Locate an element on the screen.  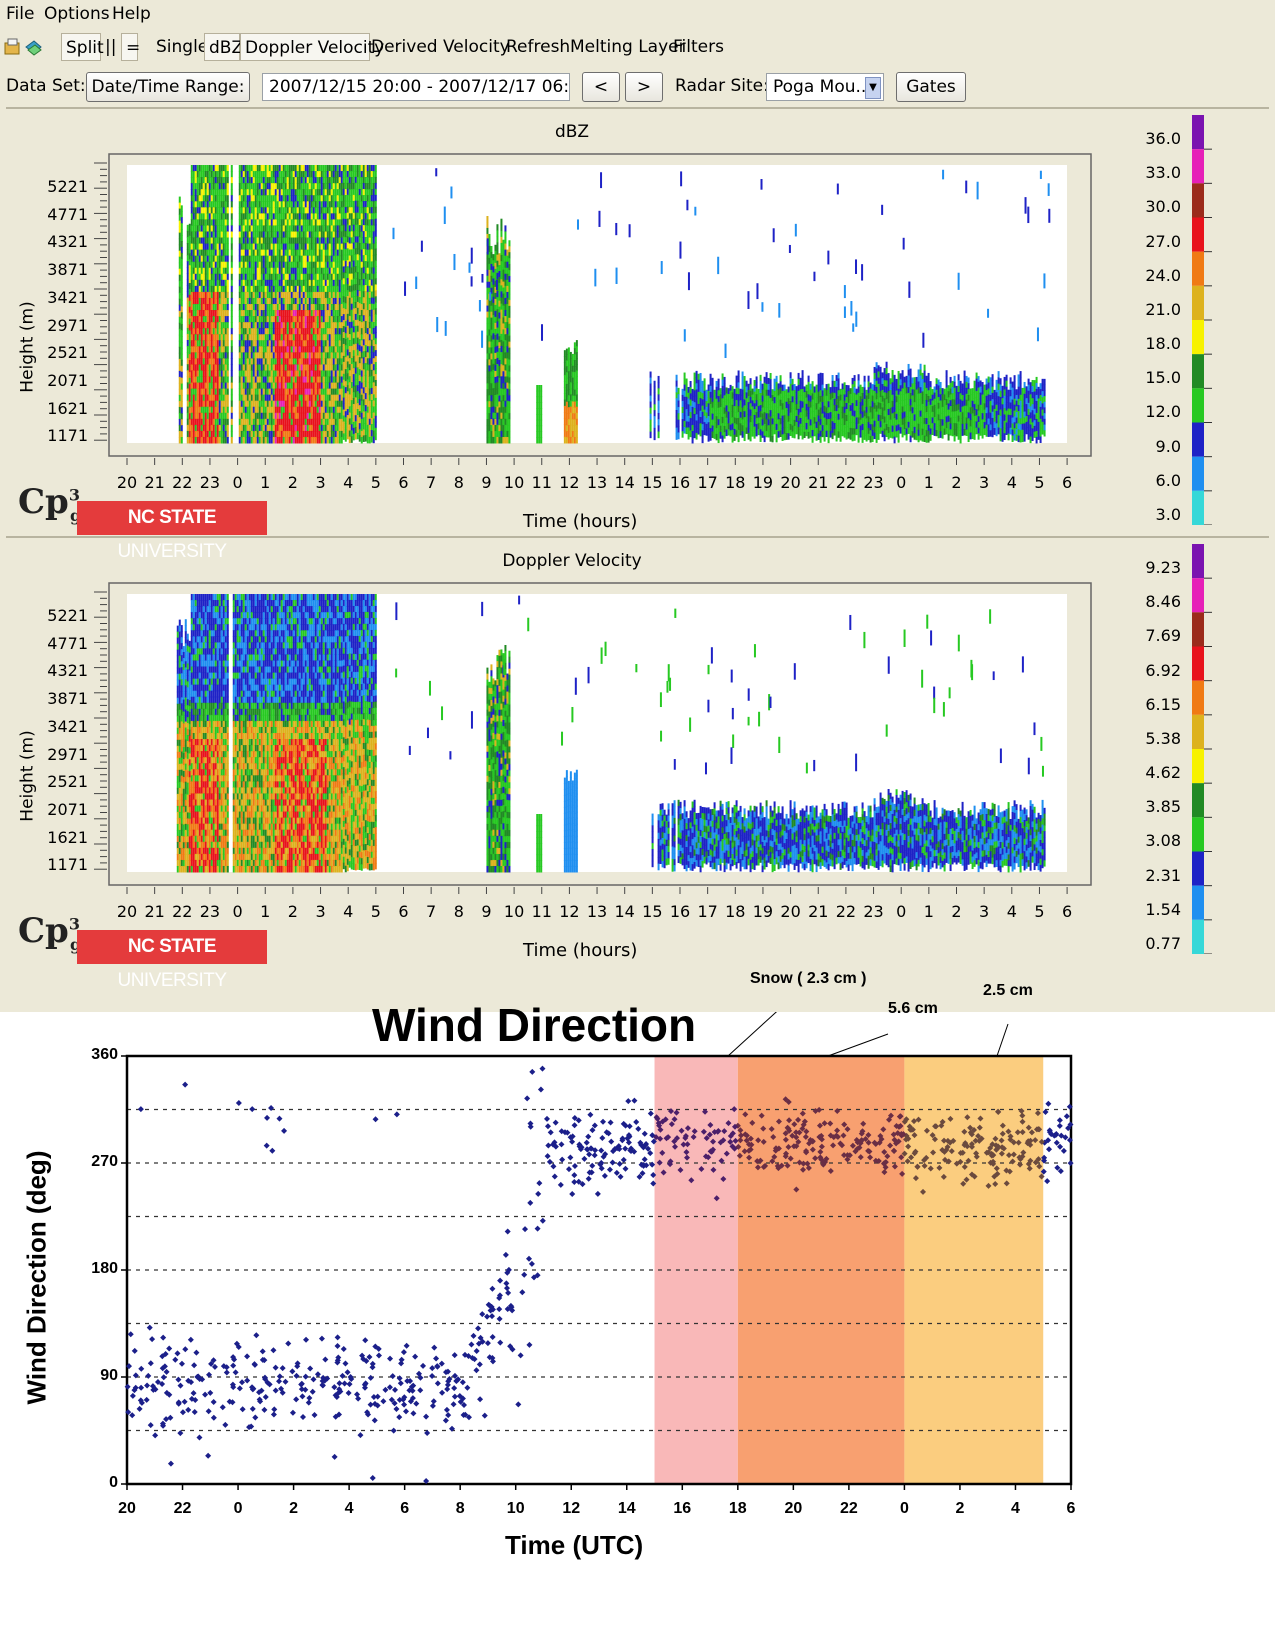
height-tick: 4321 is located at coordinates (67, 671).